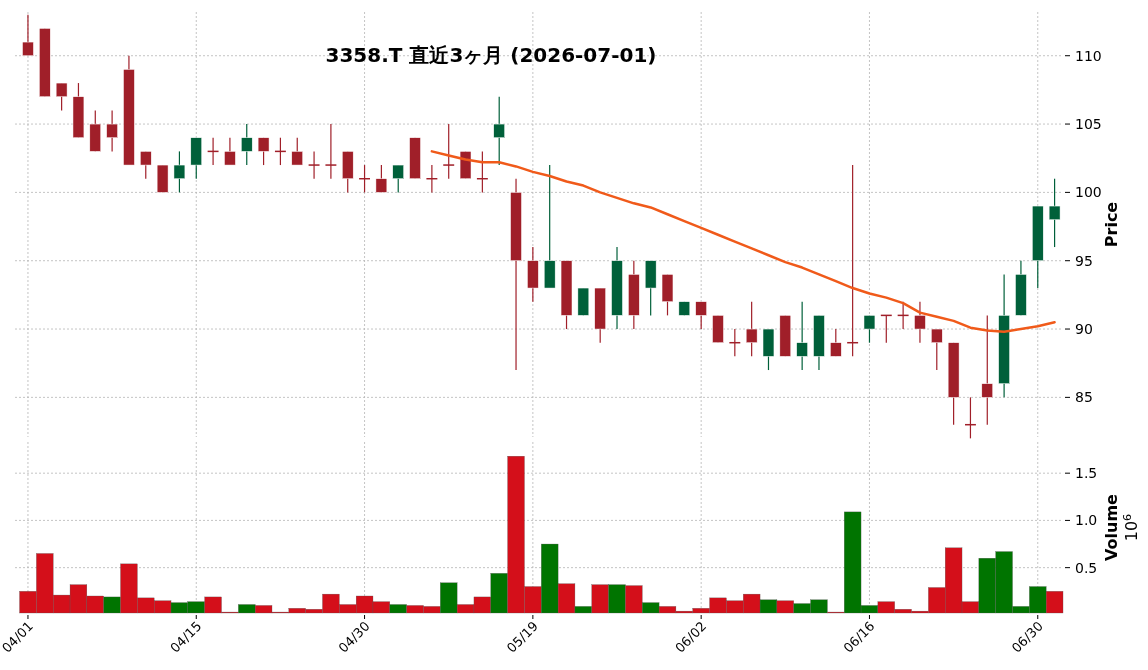 This screenshot has height=670, width=1148. What do you see at coordinates (1088, 192) in the screenshot?
I see `y-tick-label: 100` at bounding box center [1088, 192].